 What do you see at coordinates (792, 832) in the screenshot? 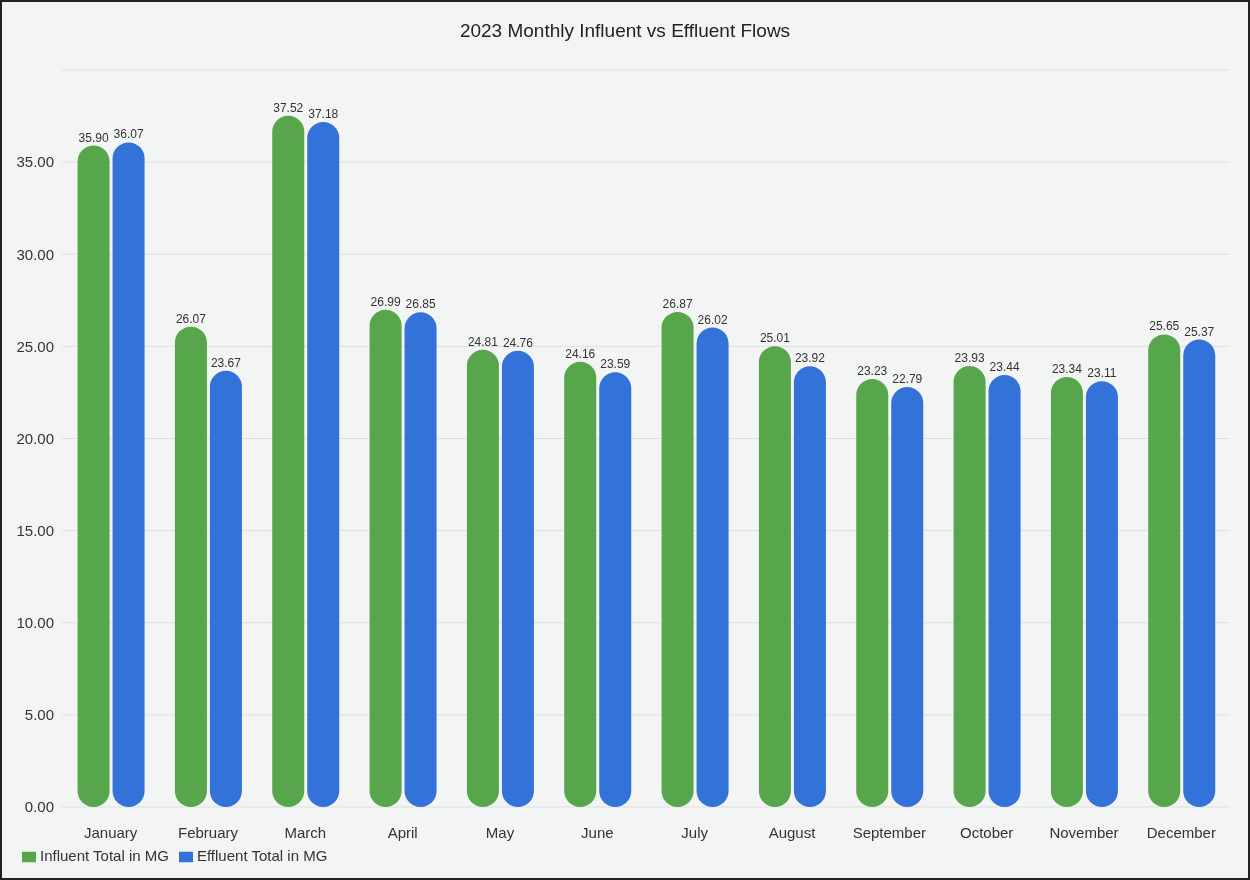
I see `x-tick-label: August` at bounding box center [792, 832].